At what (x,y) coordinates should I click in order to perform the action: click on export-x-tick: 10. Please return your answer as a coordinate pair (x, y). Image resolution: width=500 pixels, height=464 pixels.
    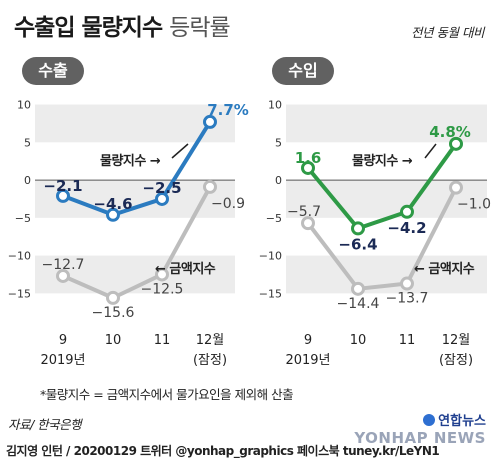
    Looking at the image, I should click on (113, 340).